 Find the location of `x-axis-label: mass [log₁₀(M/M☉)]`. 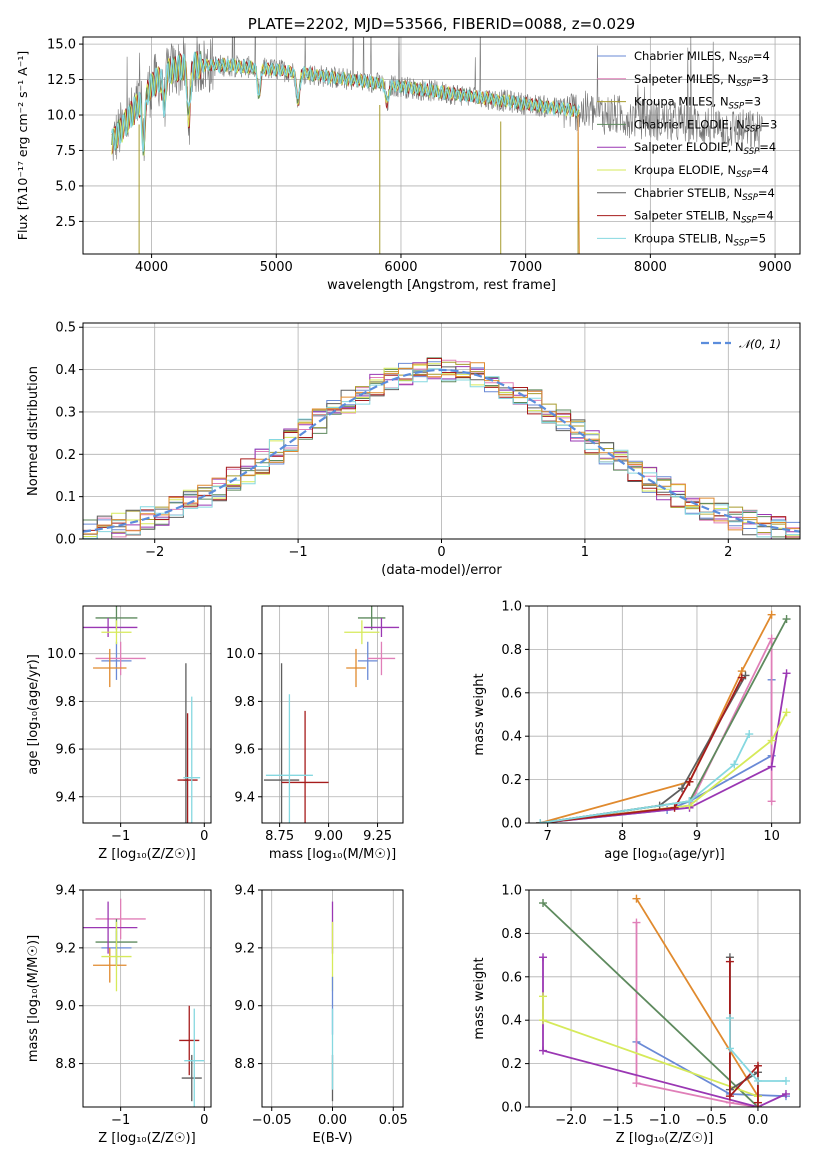

x-axis-label: mass [log₁₀(M/M☉)] is located at coordinates (332, 854).